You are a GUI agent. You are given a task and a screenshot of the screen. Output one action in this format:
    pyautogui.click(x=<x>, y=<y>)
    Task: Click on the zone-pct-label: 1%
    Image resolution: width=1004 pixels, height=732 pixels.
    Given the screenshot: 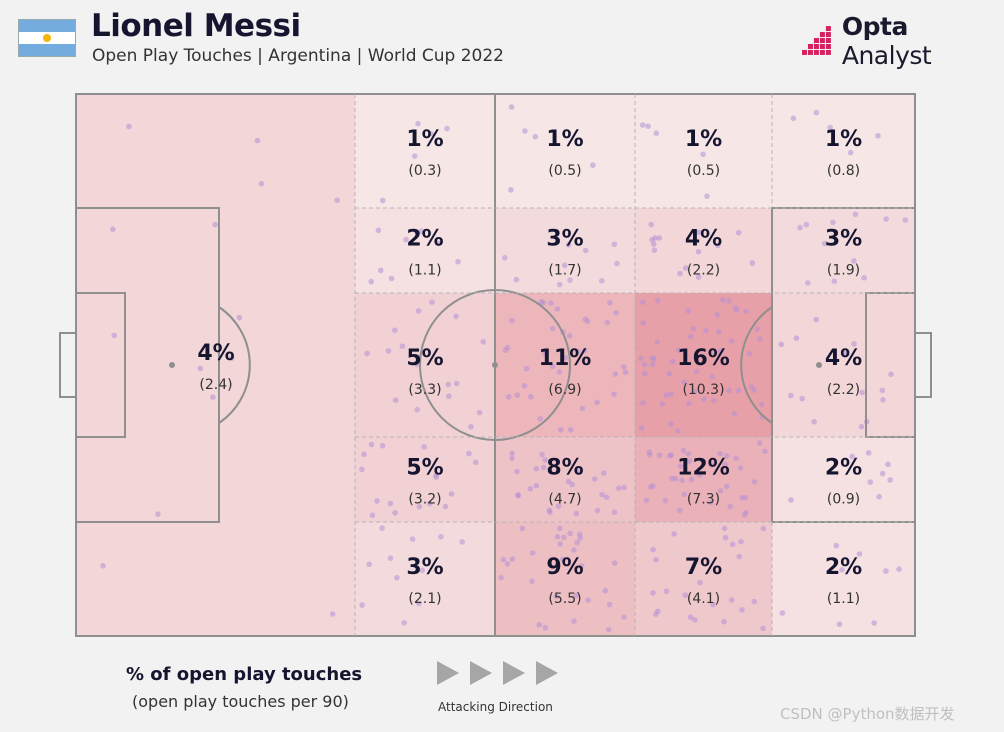 What is the action you would take?
    pyautogui.click(x=843, y=139)
    